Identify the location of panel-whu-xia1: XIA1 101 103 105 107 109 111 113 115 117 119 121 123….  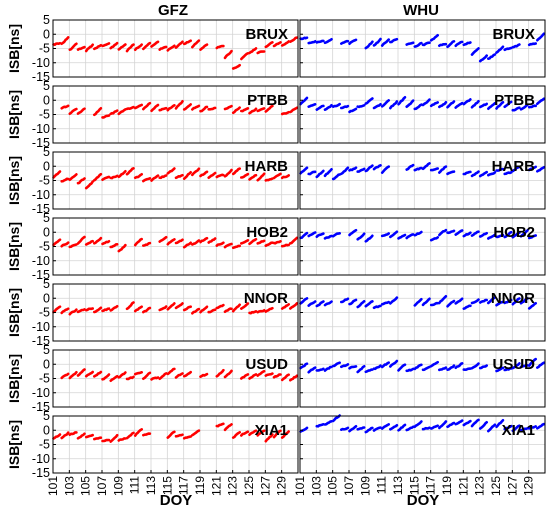
(419, 455).